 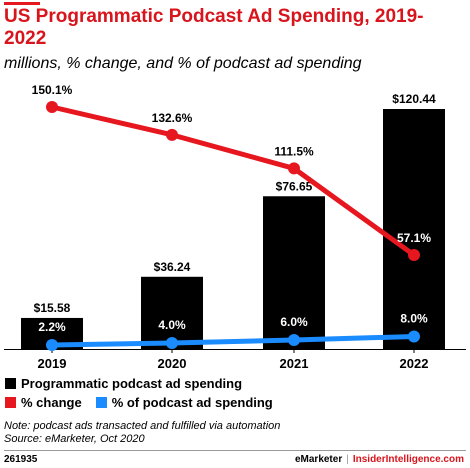 I want to click on pct-share-label-2022: 8.0%, so click(x=414, y=319).